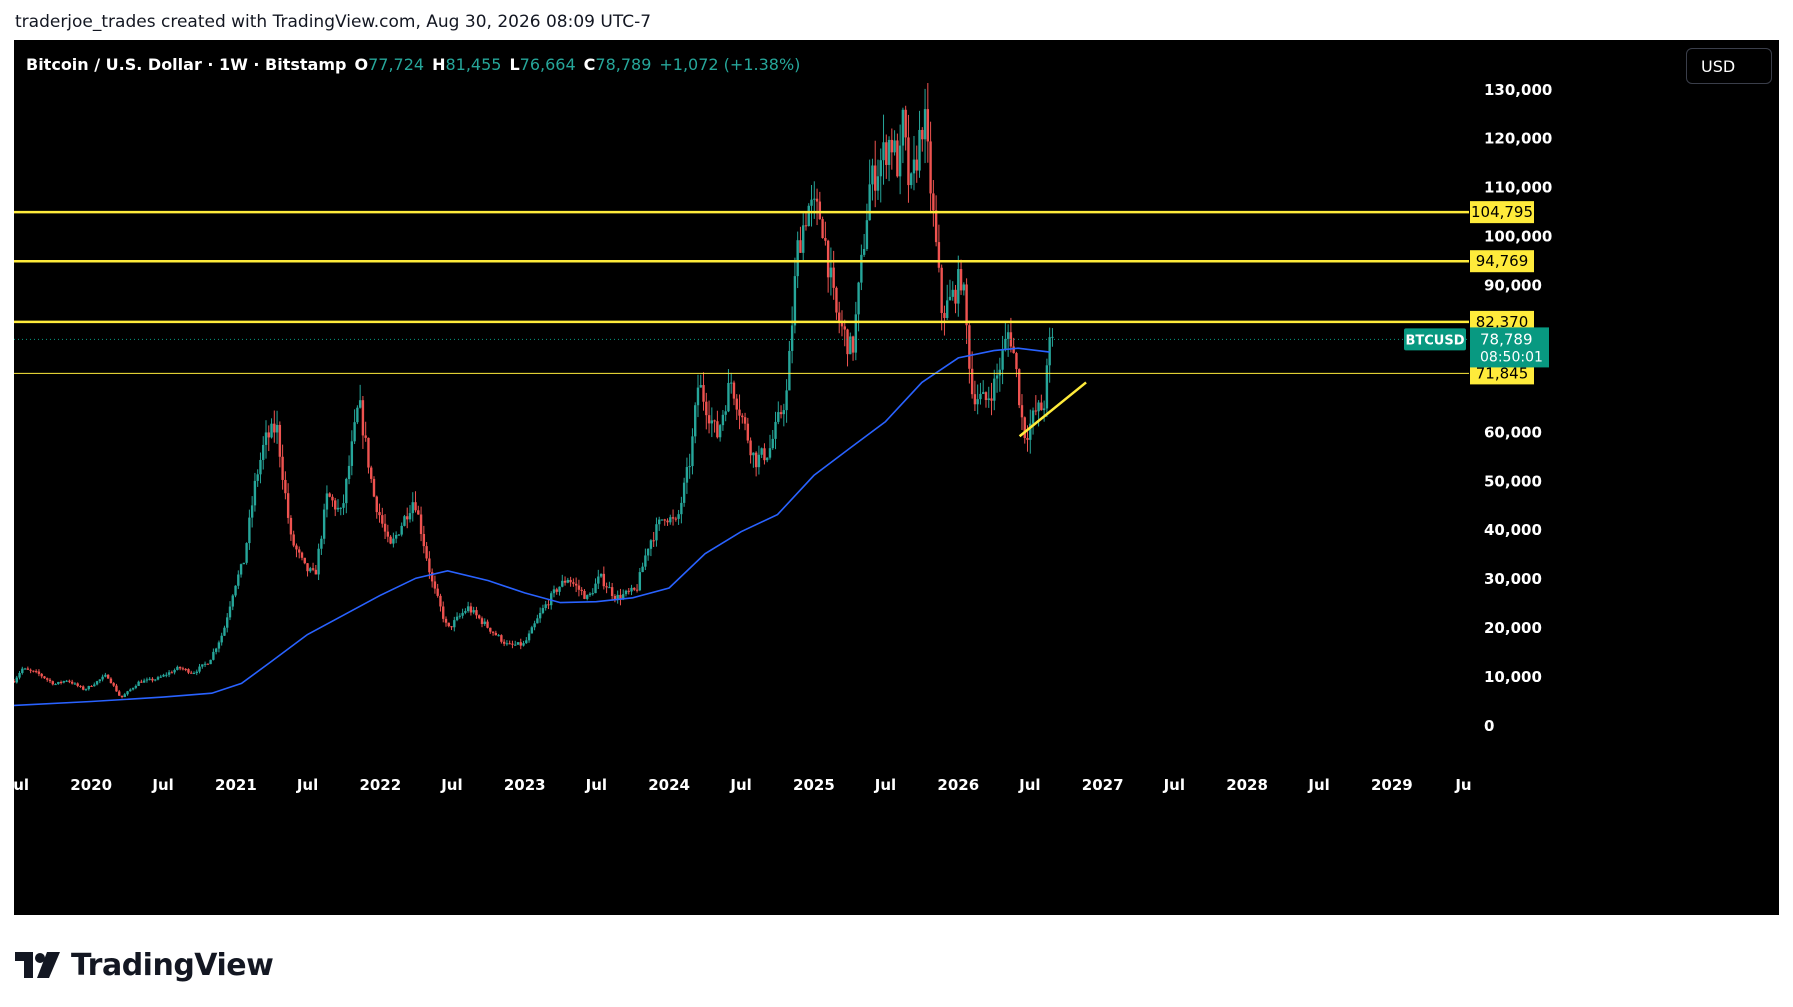 The height and width of the screenshot is (1007, 1793). Describe the element at coordinates (1513, 628) in the screenshot. I see `y-axis-tick-label: 20,000` at that location.